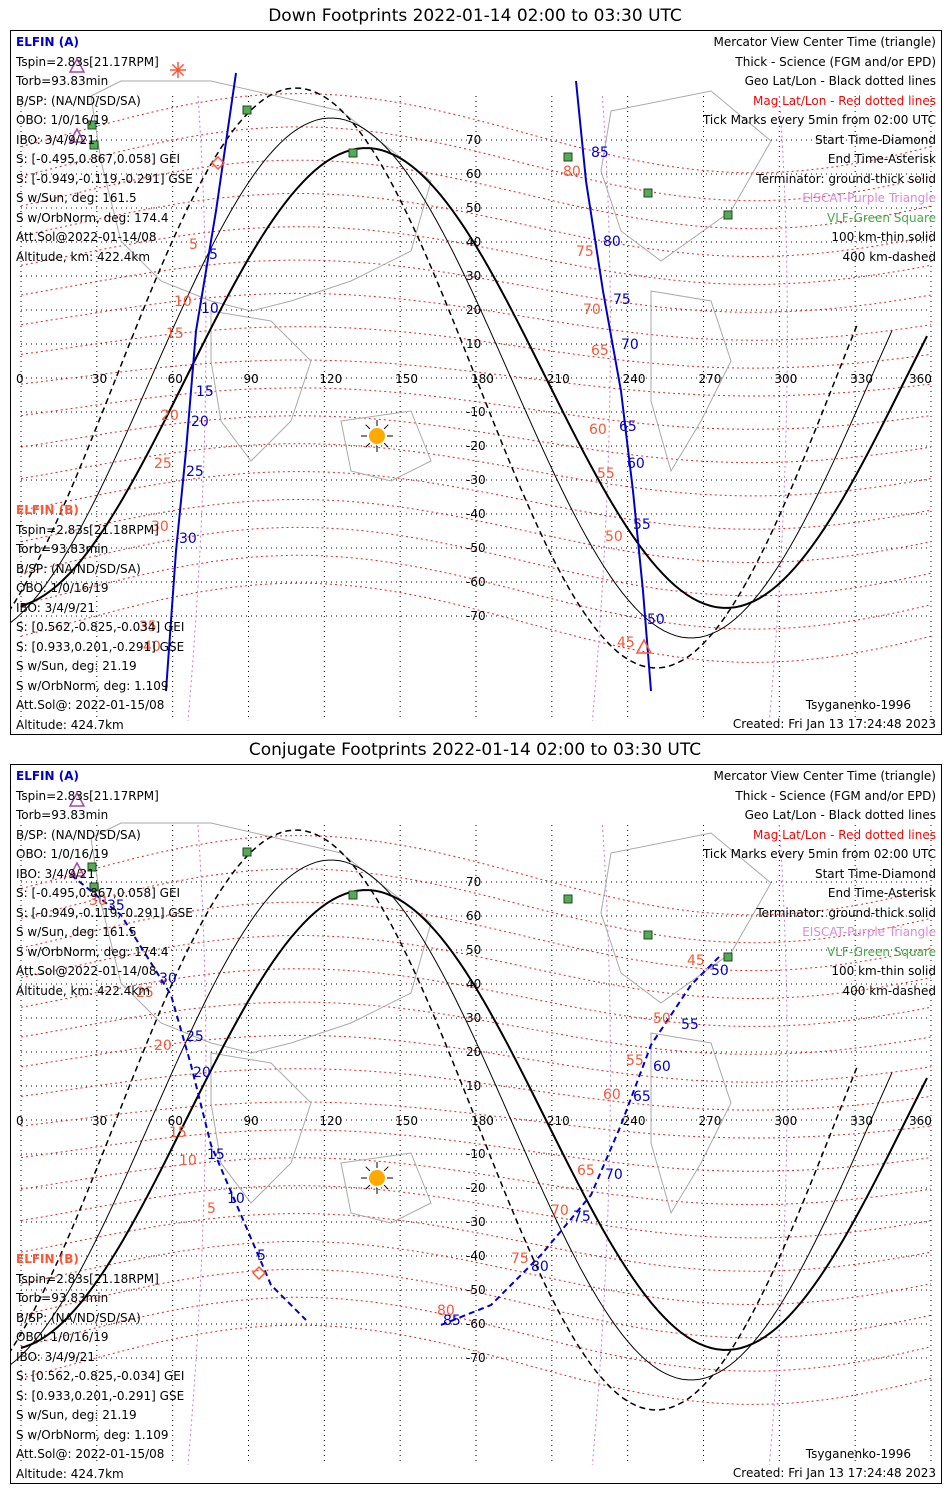 The width and height of the screenshot is (950, 1500). Describe the element at coordinates (446, 1311) in the screenshot. I see `elfin-b-conj-east-time-label: 80` at that location.